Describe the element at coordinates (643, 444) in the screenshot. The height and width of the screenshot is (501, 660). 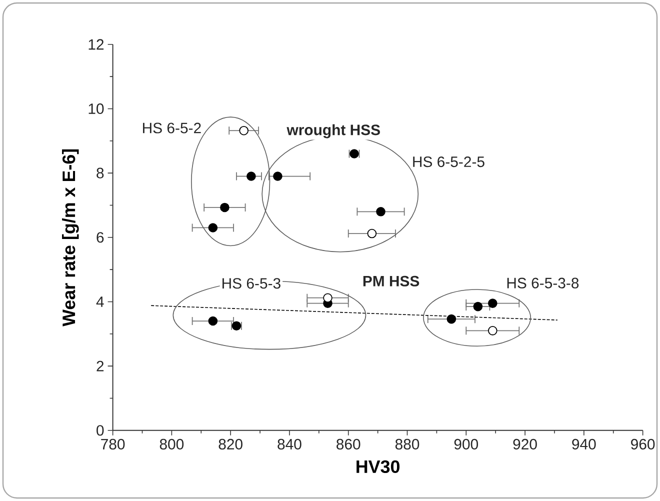
I see `x-tick-label: 960` at that location.